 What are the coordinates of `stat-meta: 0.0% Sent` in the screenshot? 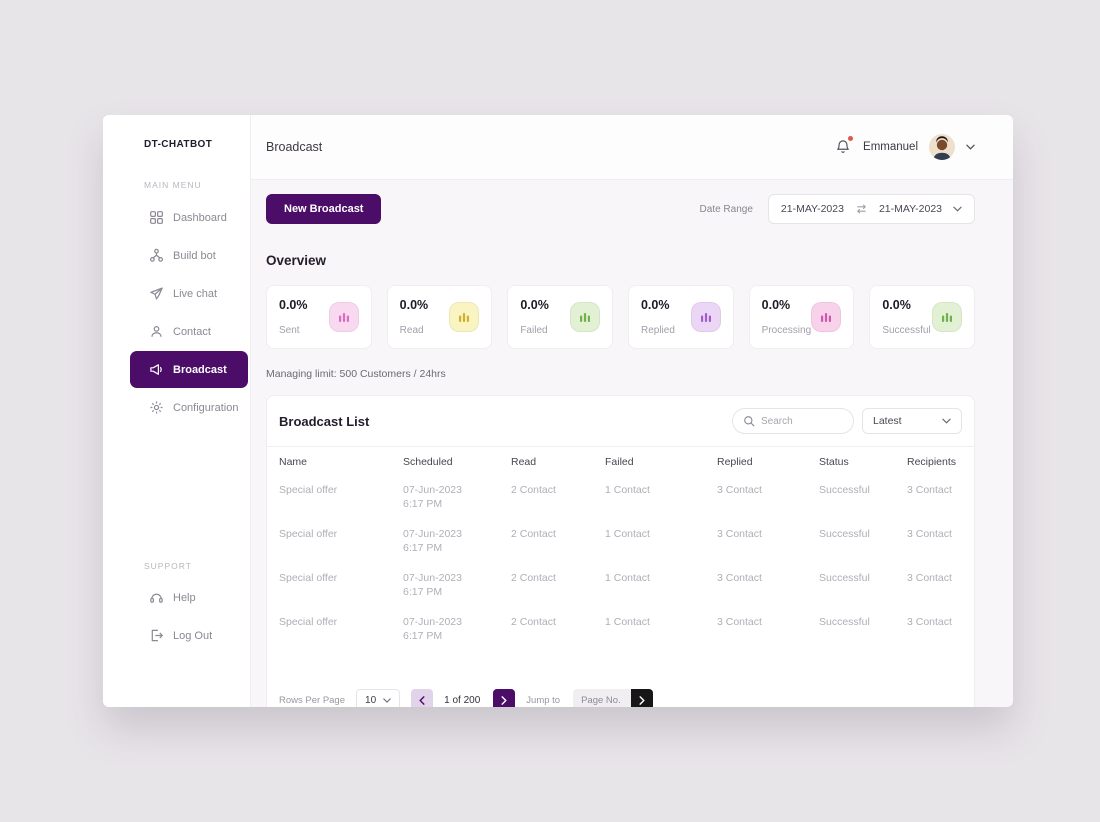 It's located at (293, 317).